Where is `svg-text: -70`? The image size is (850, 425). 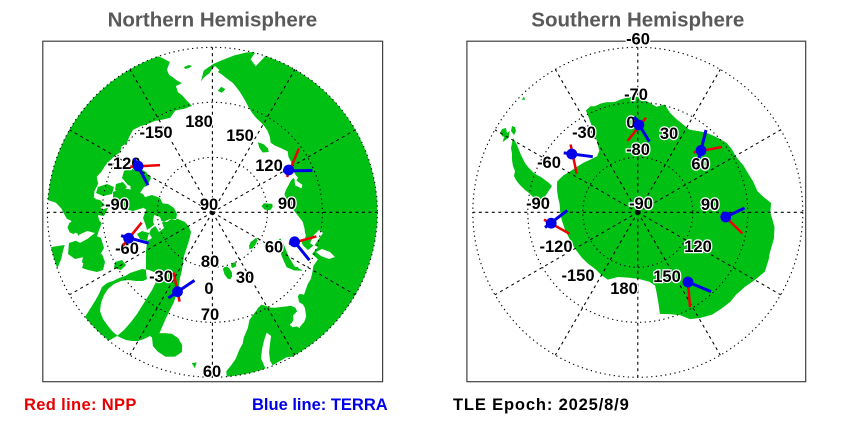 svg-text: -70 is located at coordinates (636, 95).